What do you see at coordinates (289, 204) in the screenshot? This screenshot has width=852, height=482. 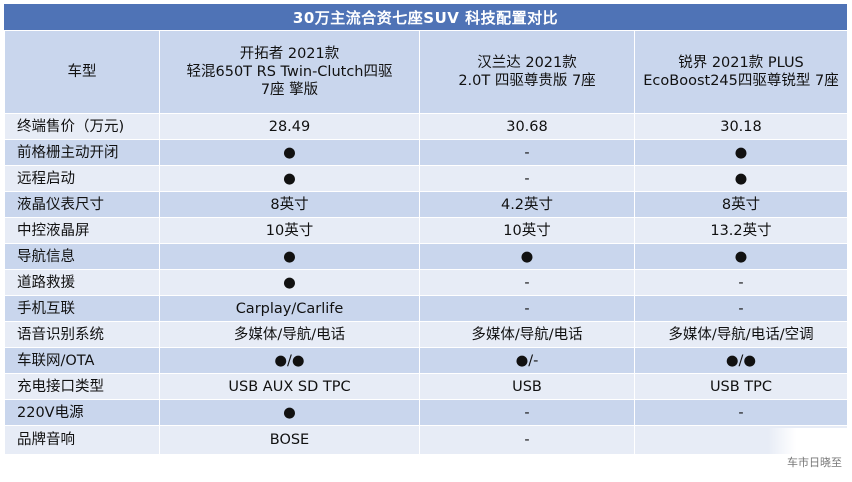 I see `value-cell-model-1: 8英寸` at bounding box center [289, 204].